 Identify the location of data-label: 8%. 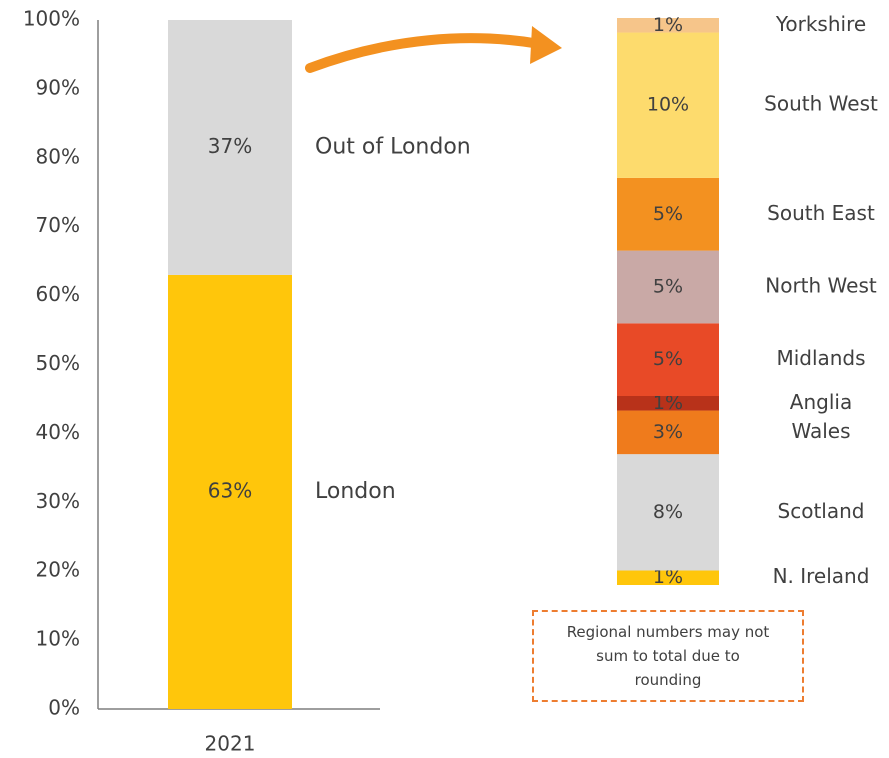
(668, 512).